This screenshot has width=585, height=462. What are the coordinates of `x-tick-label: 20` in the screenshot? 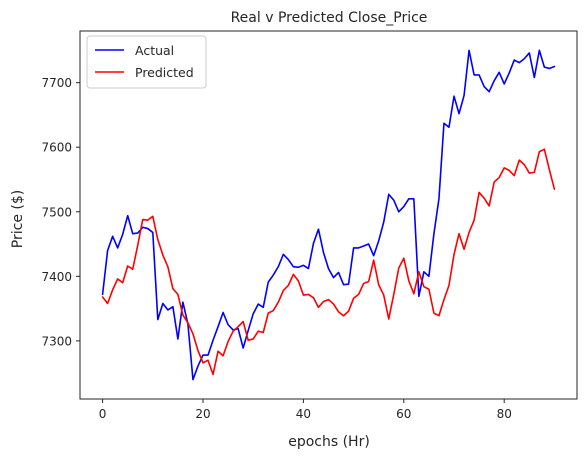 It's located at (202, 414).